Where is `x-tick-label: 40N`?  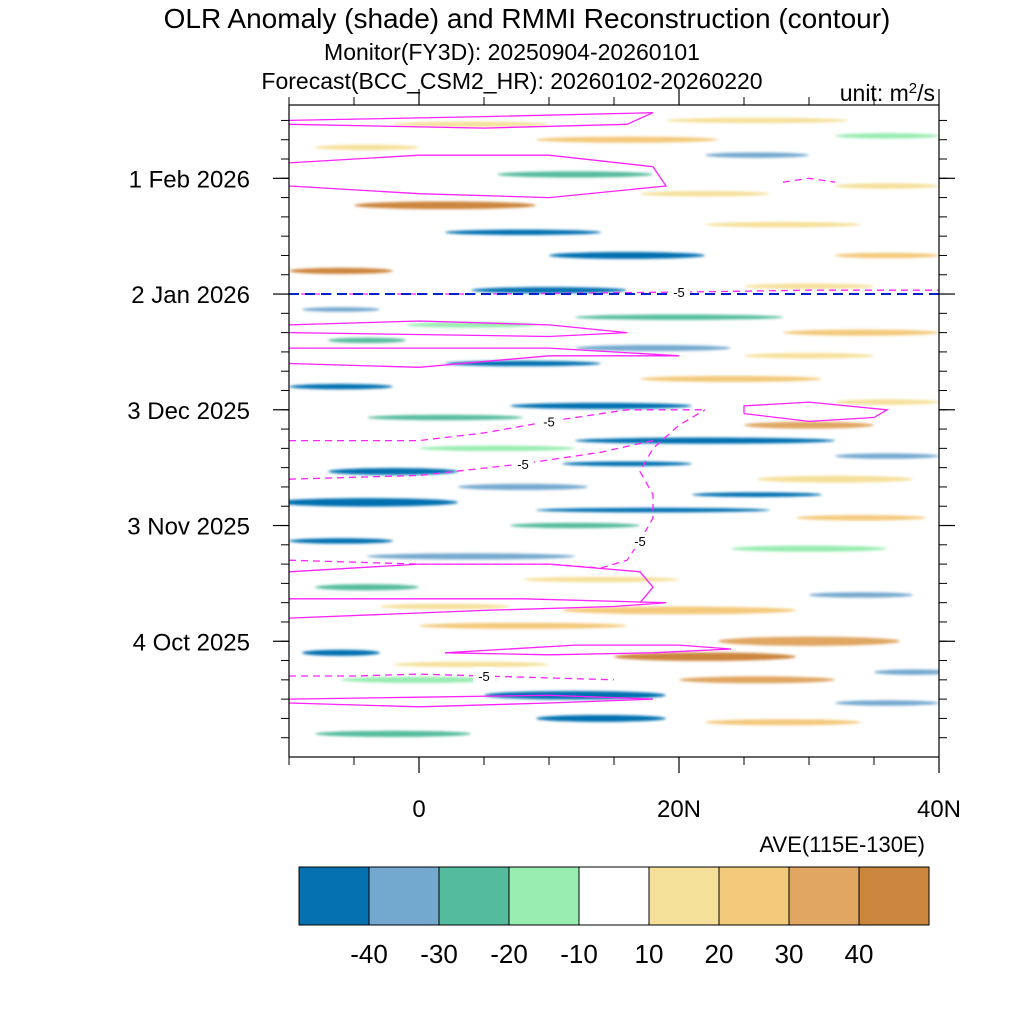 x-tick-label: 40N is located at coordinates (939, 809).